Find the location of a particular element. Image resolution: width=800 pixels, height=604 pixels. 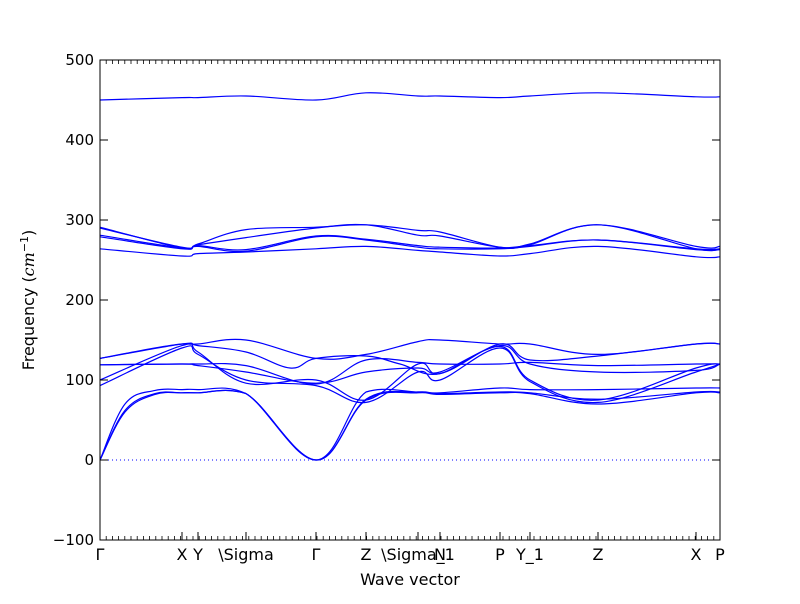

y-tick-label: 200 is located at coordinates (79, 300).